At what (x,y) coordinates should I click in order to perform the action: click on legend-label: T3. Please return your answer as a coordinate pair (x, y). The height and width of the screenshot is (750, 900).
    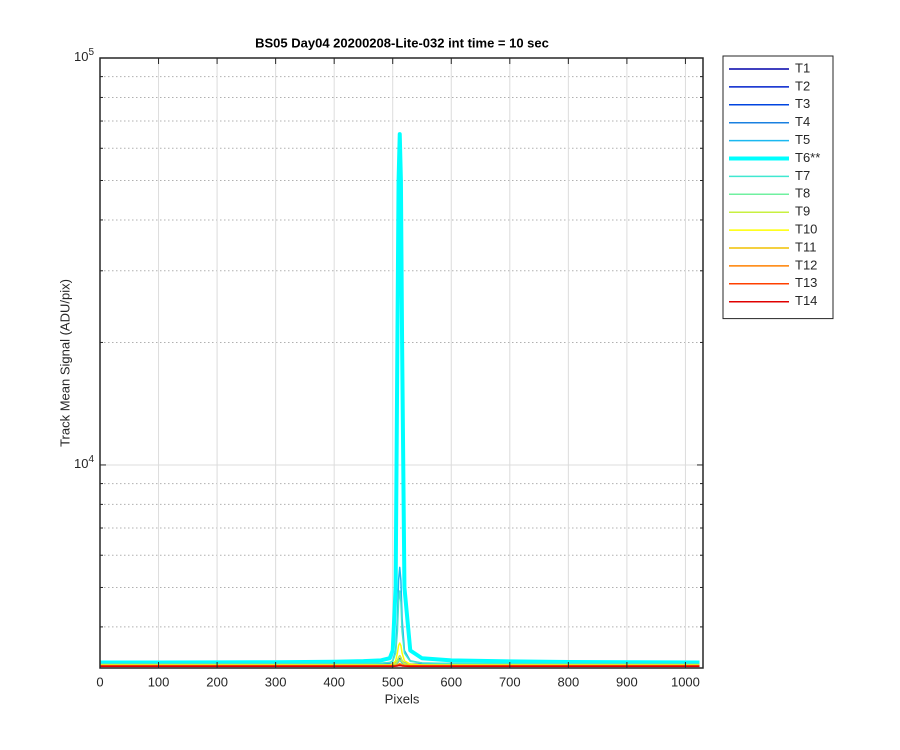
    Looking at the image, I should click on (802, 103).